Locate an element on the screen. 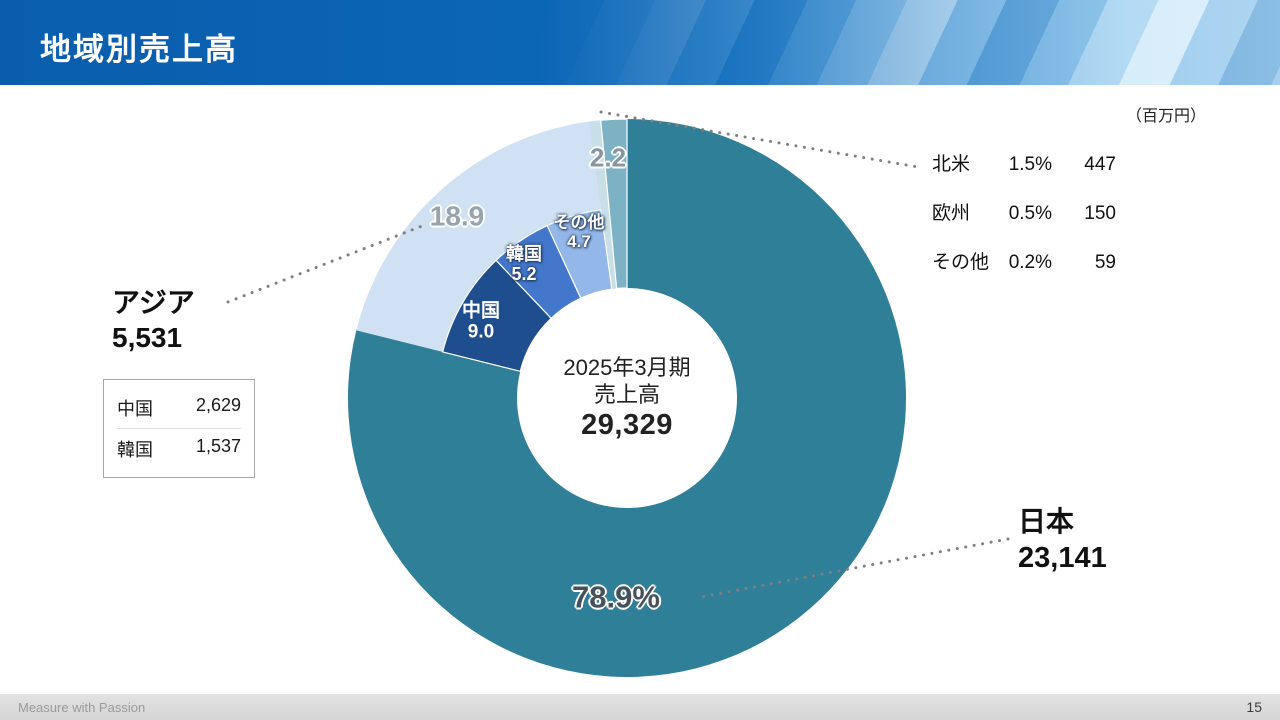 This screenshot has height=720, width=1280. overseas-row: 北米 1.5% 447 is located at coordinates (1024, 162).